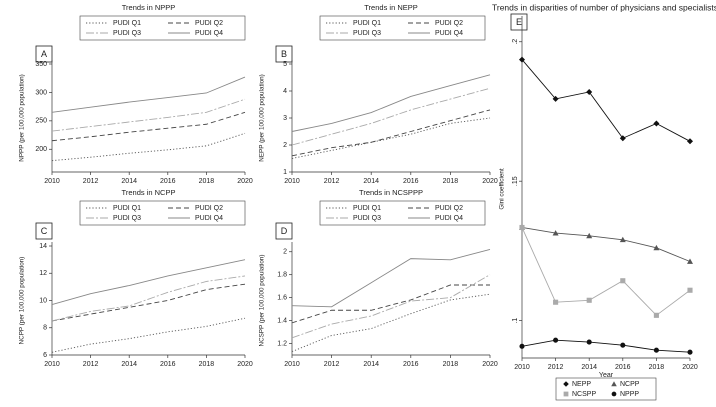 The image size is (716, 407). Describe the element at coordinates (285, 64) in the screenshot. I see `y-tick-label: 5` at that location.